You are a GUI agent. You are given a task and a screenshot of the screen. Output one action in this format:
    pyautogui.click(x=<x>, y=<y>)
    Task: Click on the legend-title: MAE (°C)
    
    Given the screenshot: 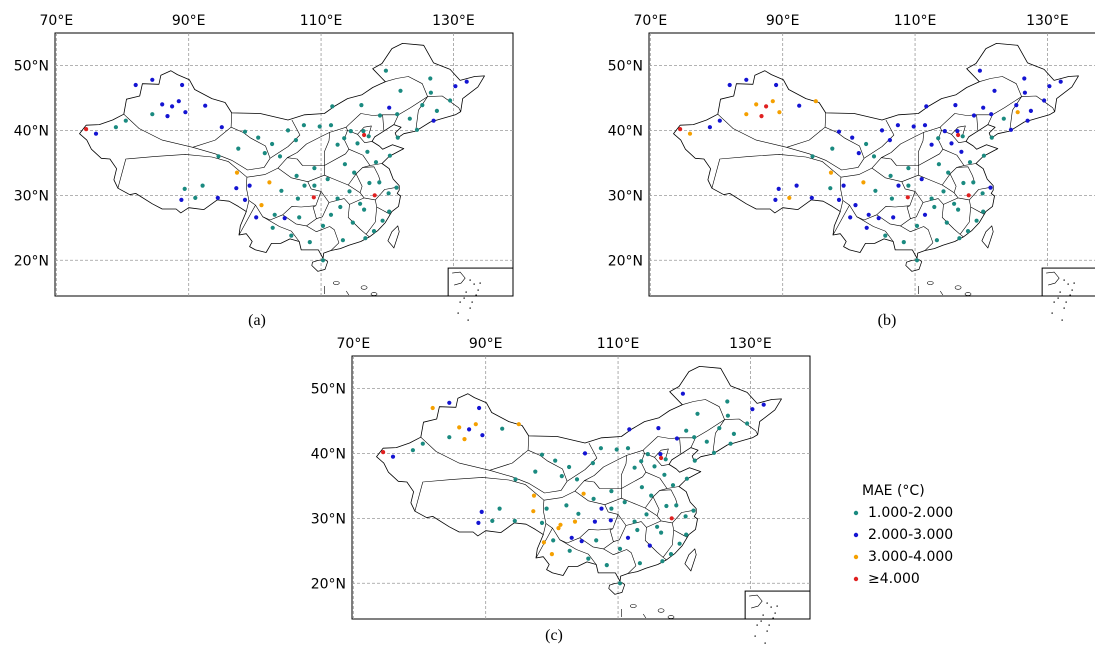 What is the action you would take?
    pyautogui.click(x=893, y=491)
    